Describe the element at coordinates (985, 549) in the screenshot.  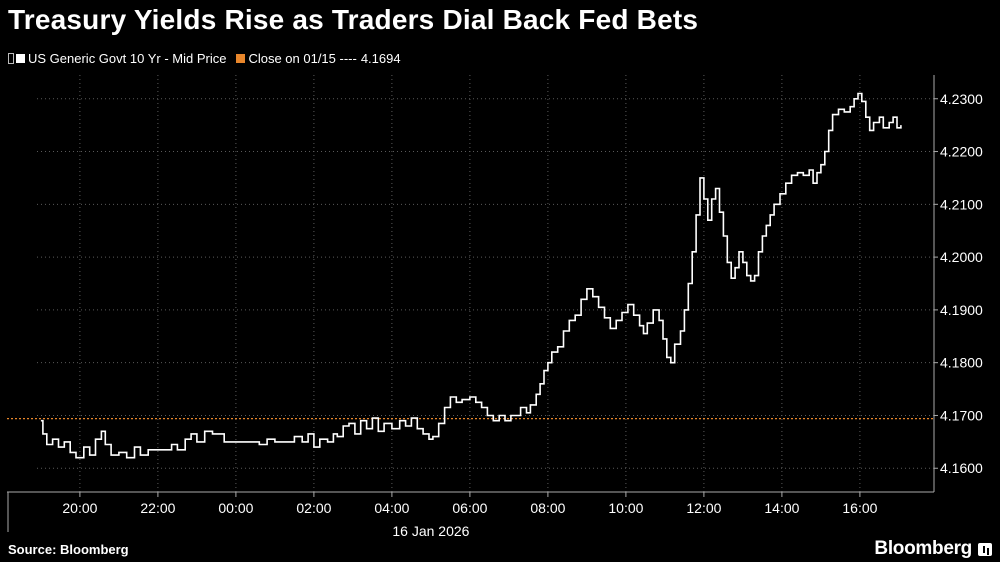
I see `bloomberg-chart-icon` at that location.